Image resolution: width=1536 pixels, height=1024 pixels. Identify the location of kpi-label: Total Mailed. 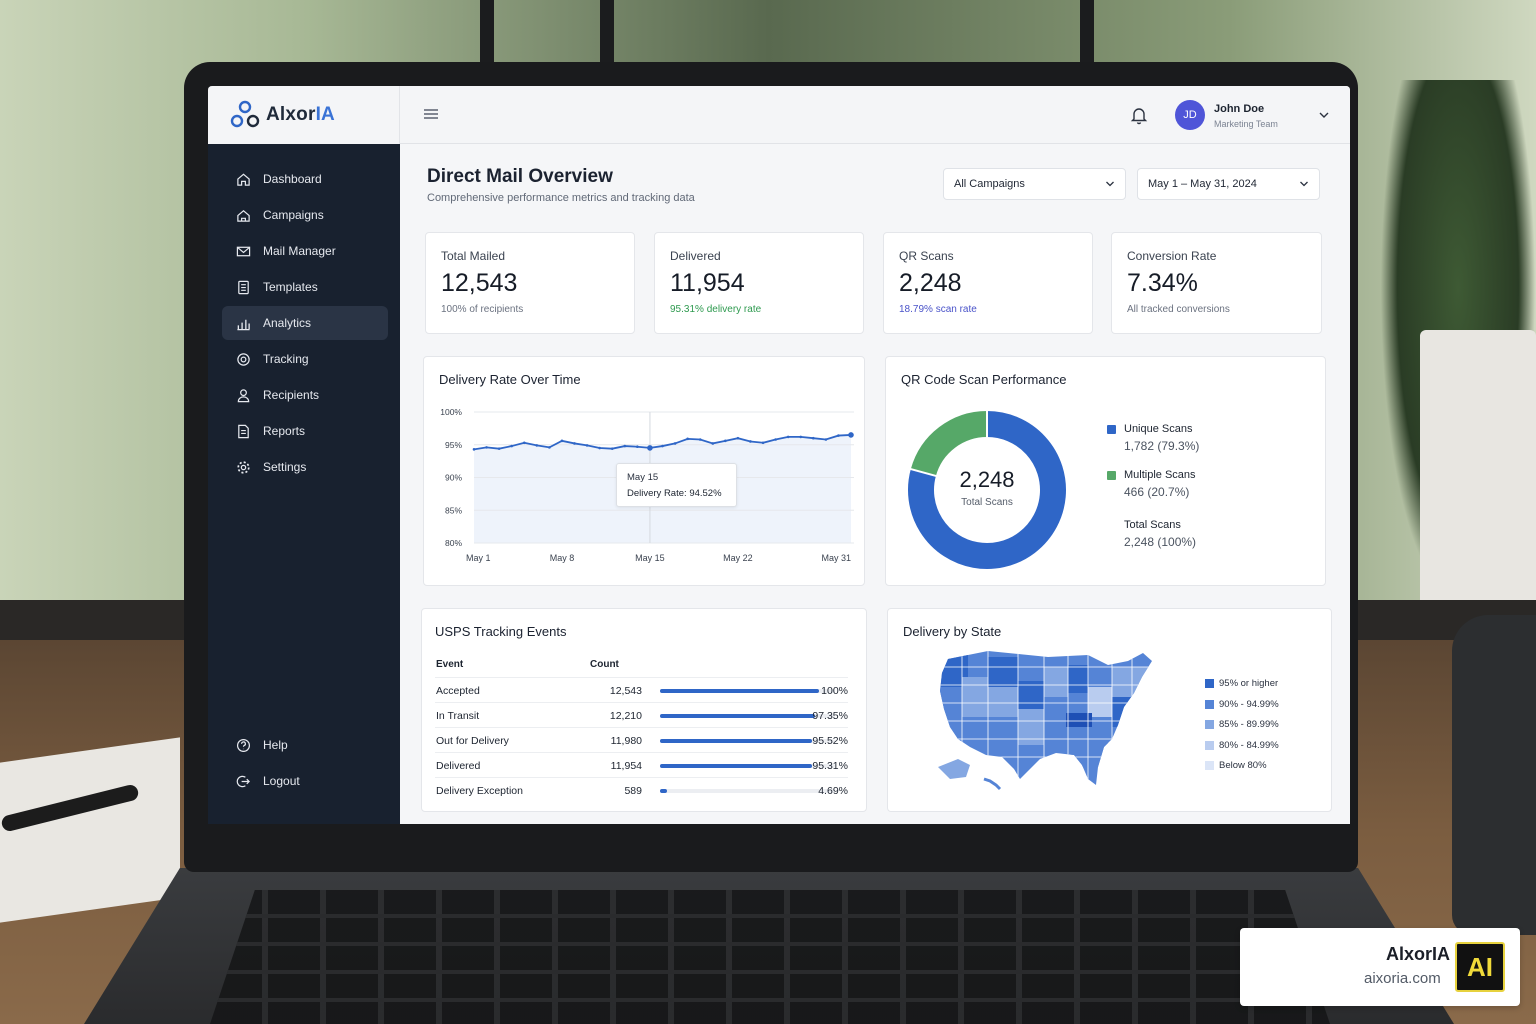
(473, 256).